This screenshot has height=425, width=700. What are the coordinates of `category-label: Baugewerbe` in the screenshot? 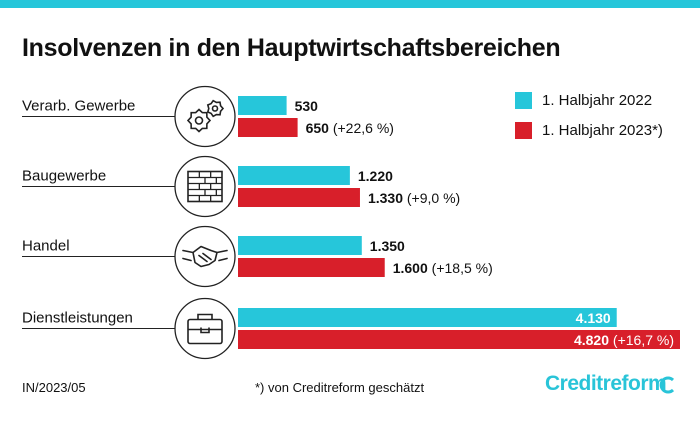 It's located at (64, 176).